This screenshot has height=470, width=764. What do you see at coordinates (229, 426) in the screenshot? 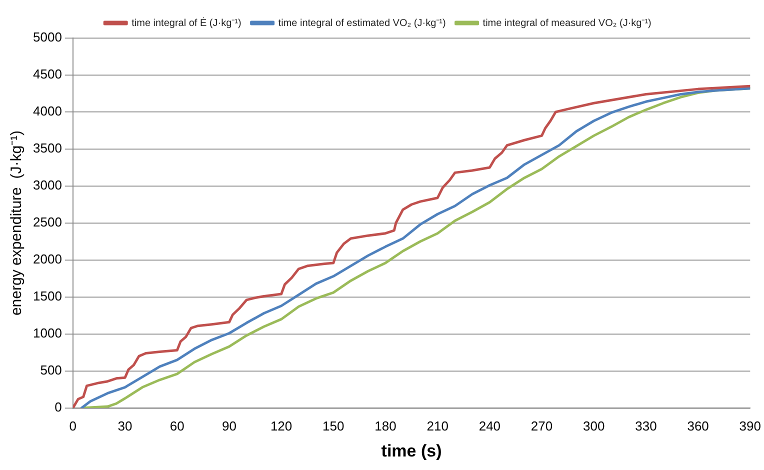
I see `x-tick-label: 90` at bounding box center [229, 426].